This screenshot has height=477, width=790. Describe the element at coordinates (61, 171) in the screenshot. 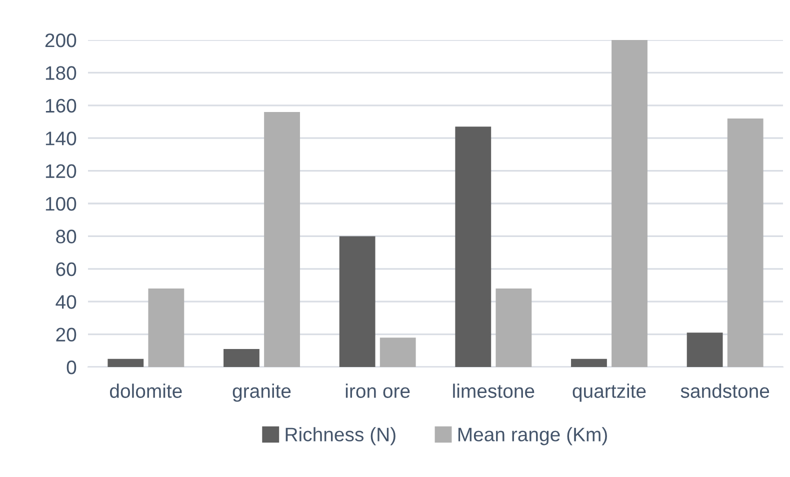

I see `y-tick-label: 120` at that location.